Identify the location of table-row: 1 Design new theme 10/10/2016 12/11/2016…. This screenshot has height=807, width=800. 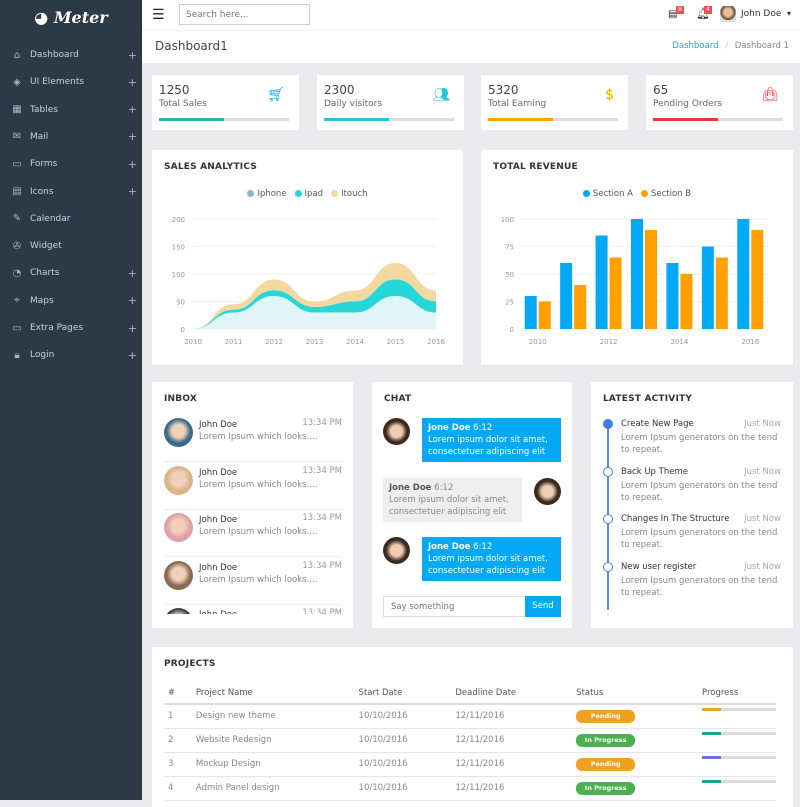
(470, 716).